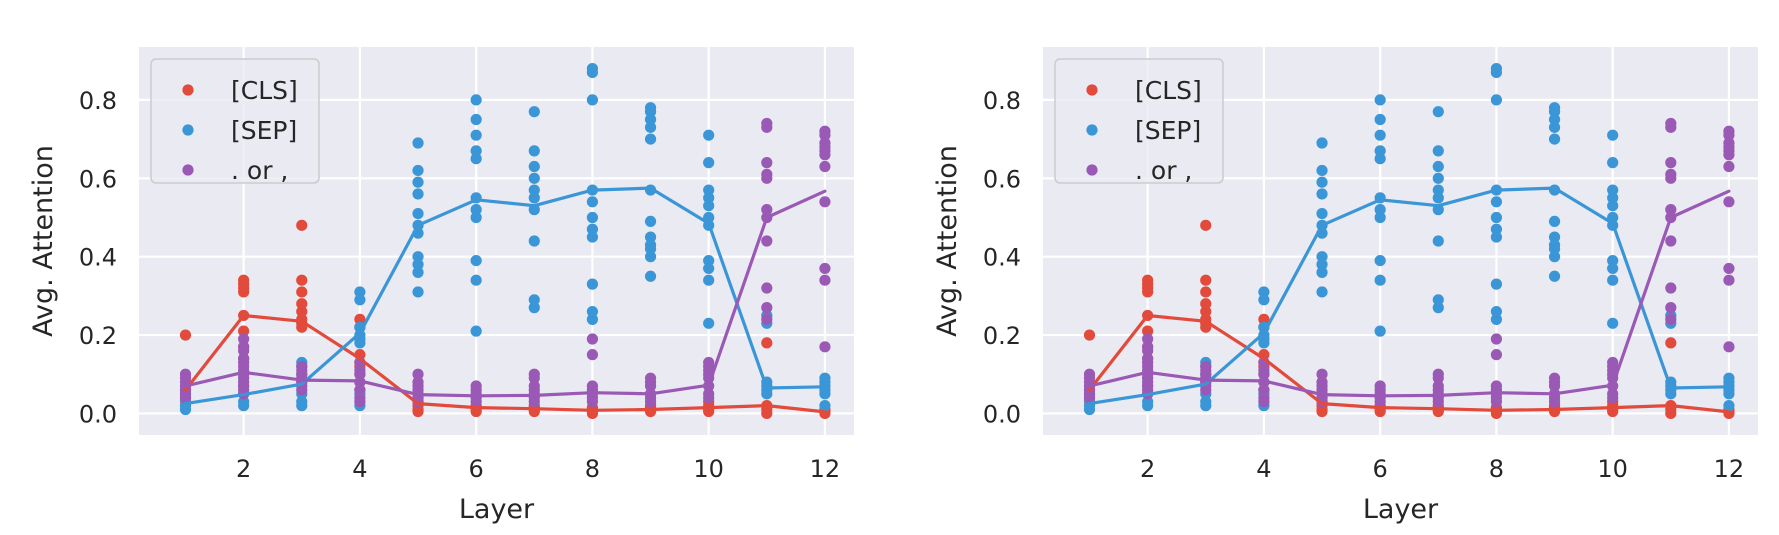  I want to click on x-tick-label: 2, so click(243, 469).